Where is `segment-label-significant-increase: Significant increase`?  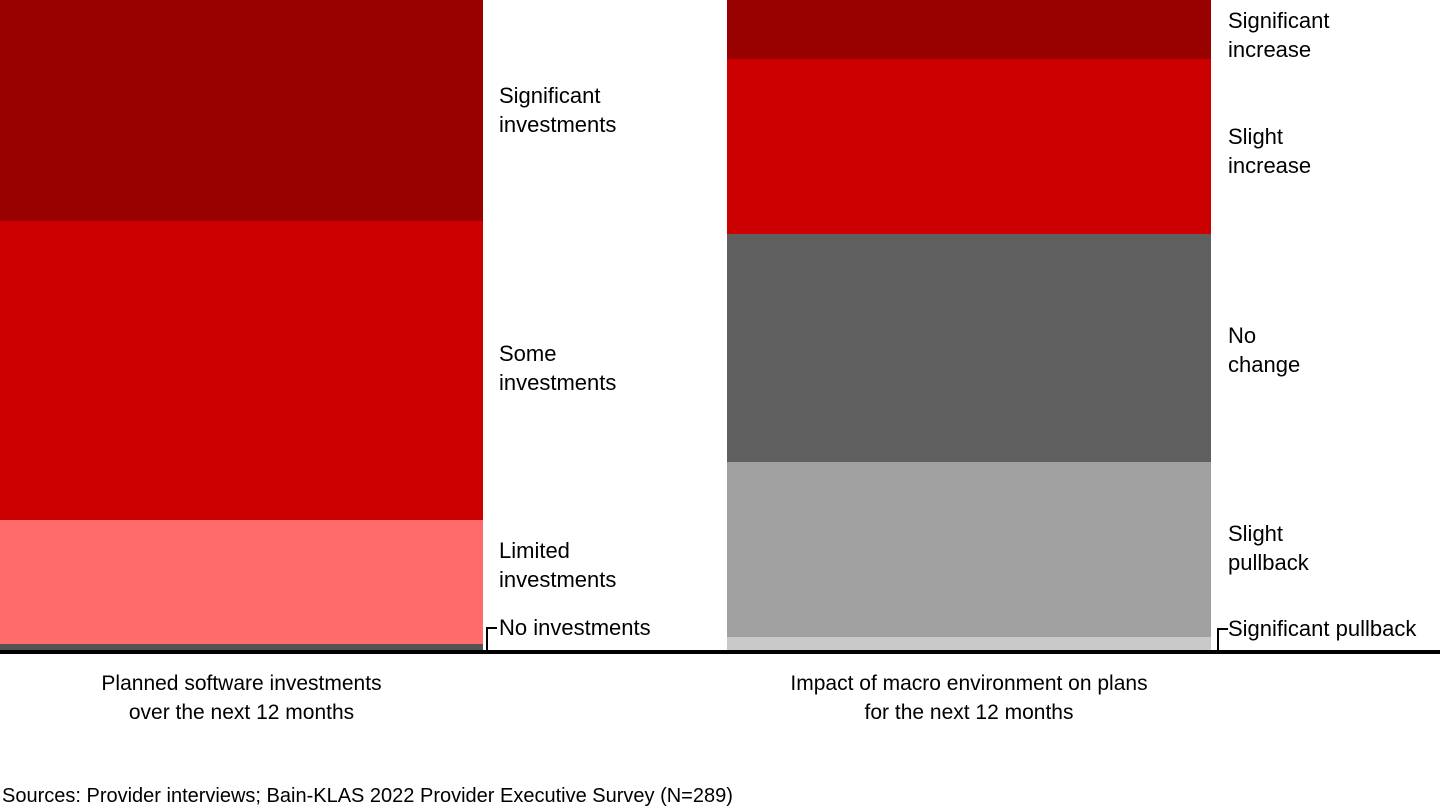
segment-label-significant-increase: Significant increase is located at coordinates (1279, 35).